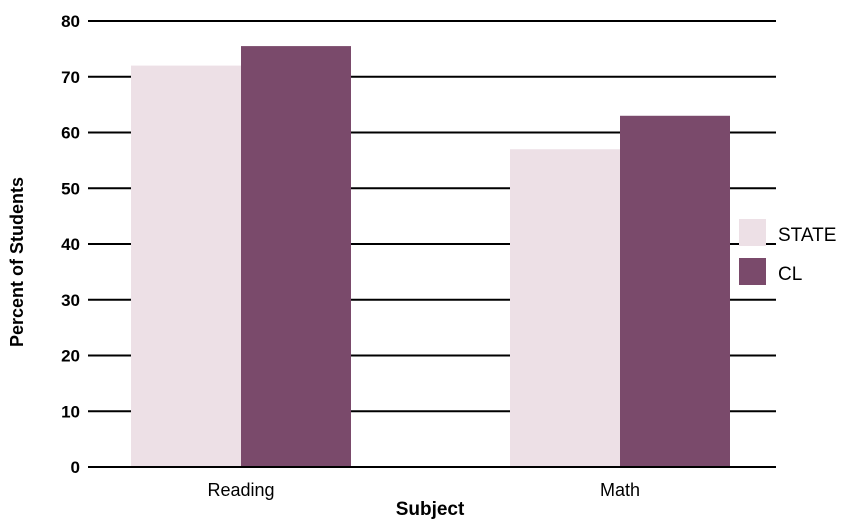 The width and height of the screenshot is (865, 525). I want to click on y-tick-label: 40, so click(70, 244).